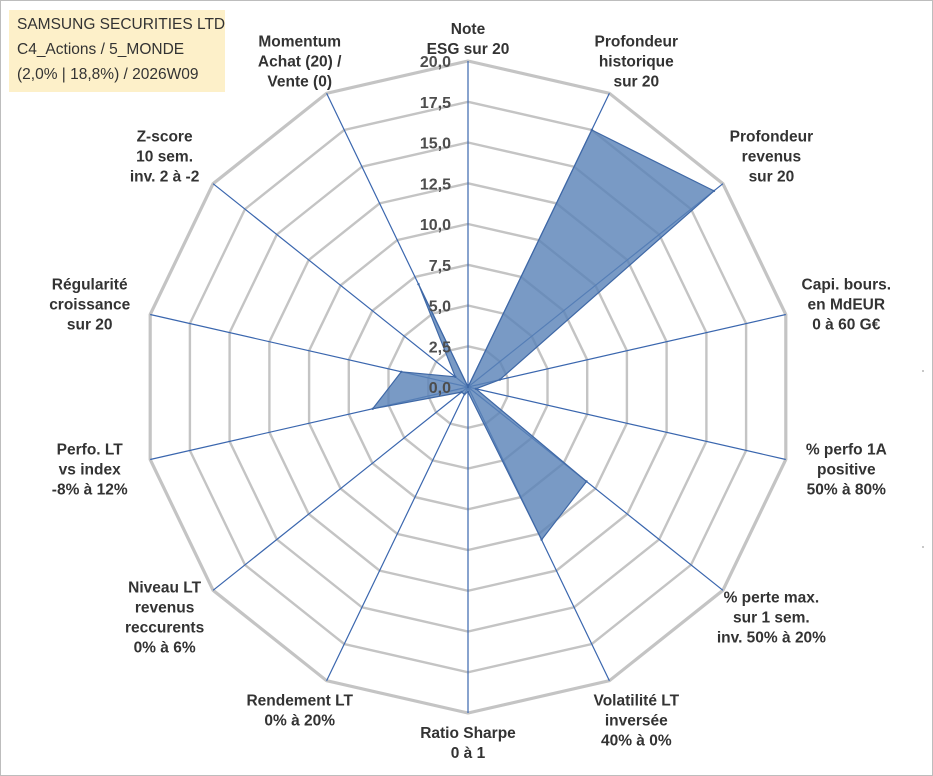 The height and width of the screenshot is (776, 933). I want to click on axis-label: Profondeur historique sur 20, so click(637, 61).